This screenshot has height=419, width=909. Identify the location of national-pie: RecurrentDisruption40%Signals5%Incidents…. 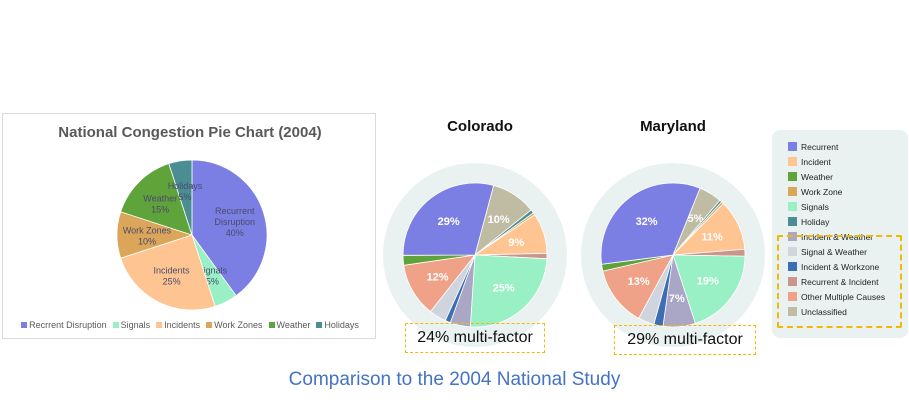
(192, 235).